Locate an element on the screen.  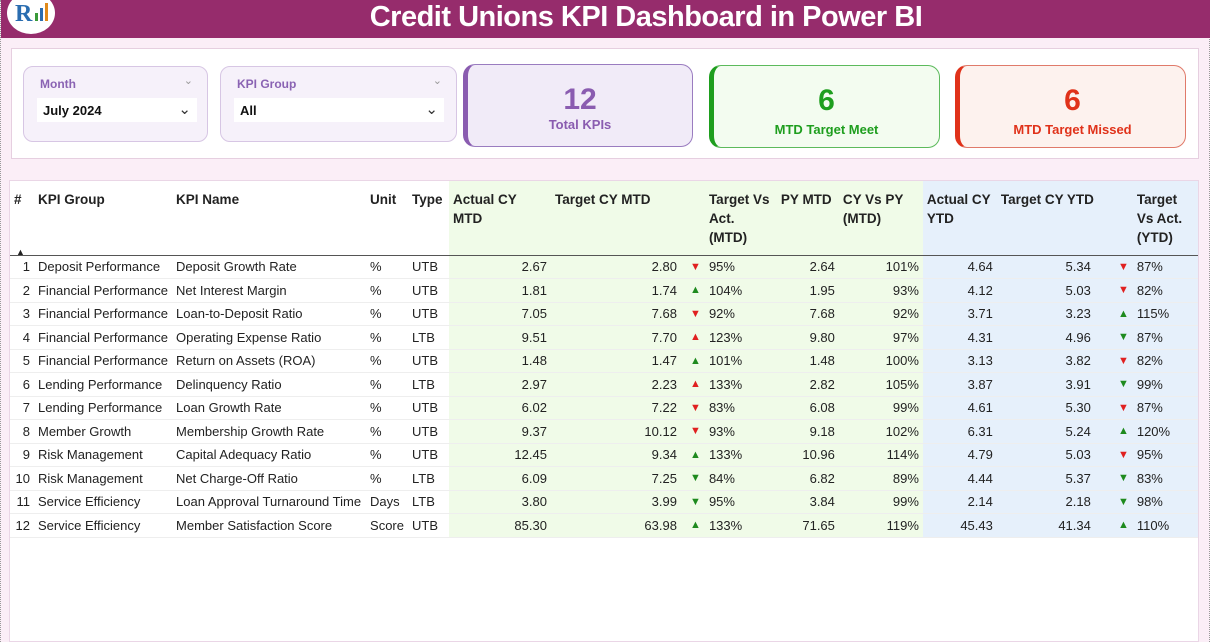
column-header-type: Type is located at coordinates (428, 218).